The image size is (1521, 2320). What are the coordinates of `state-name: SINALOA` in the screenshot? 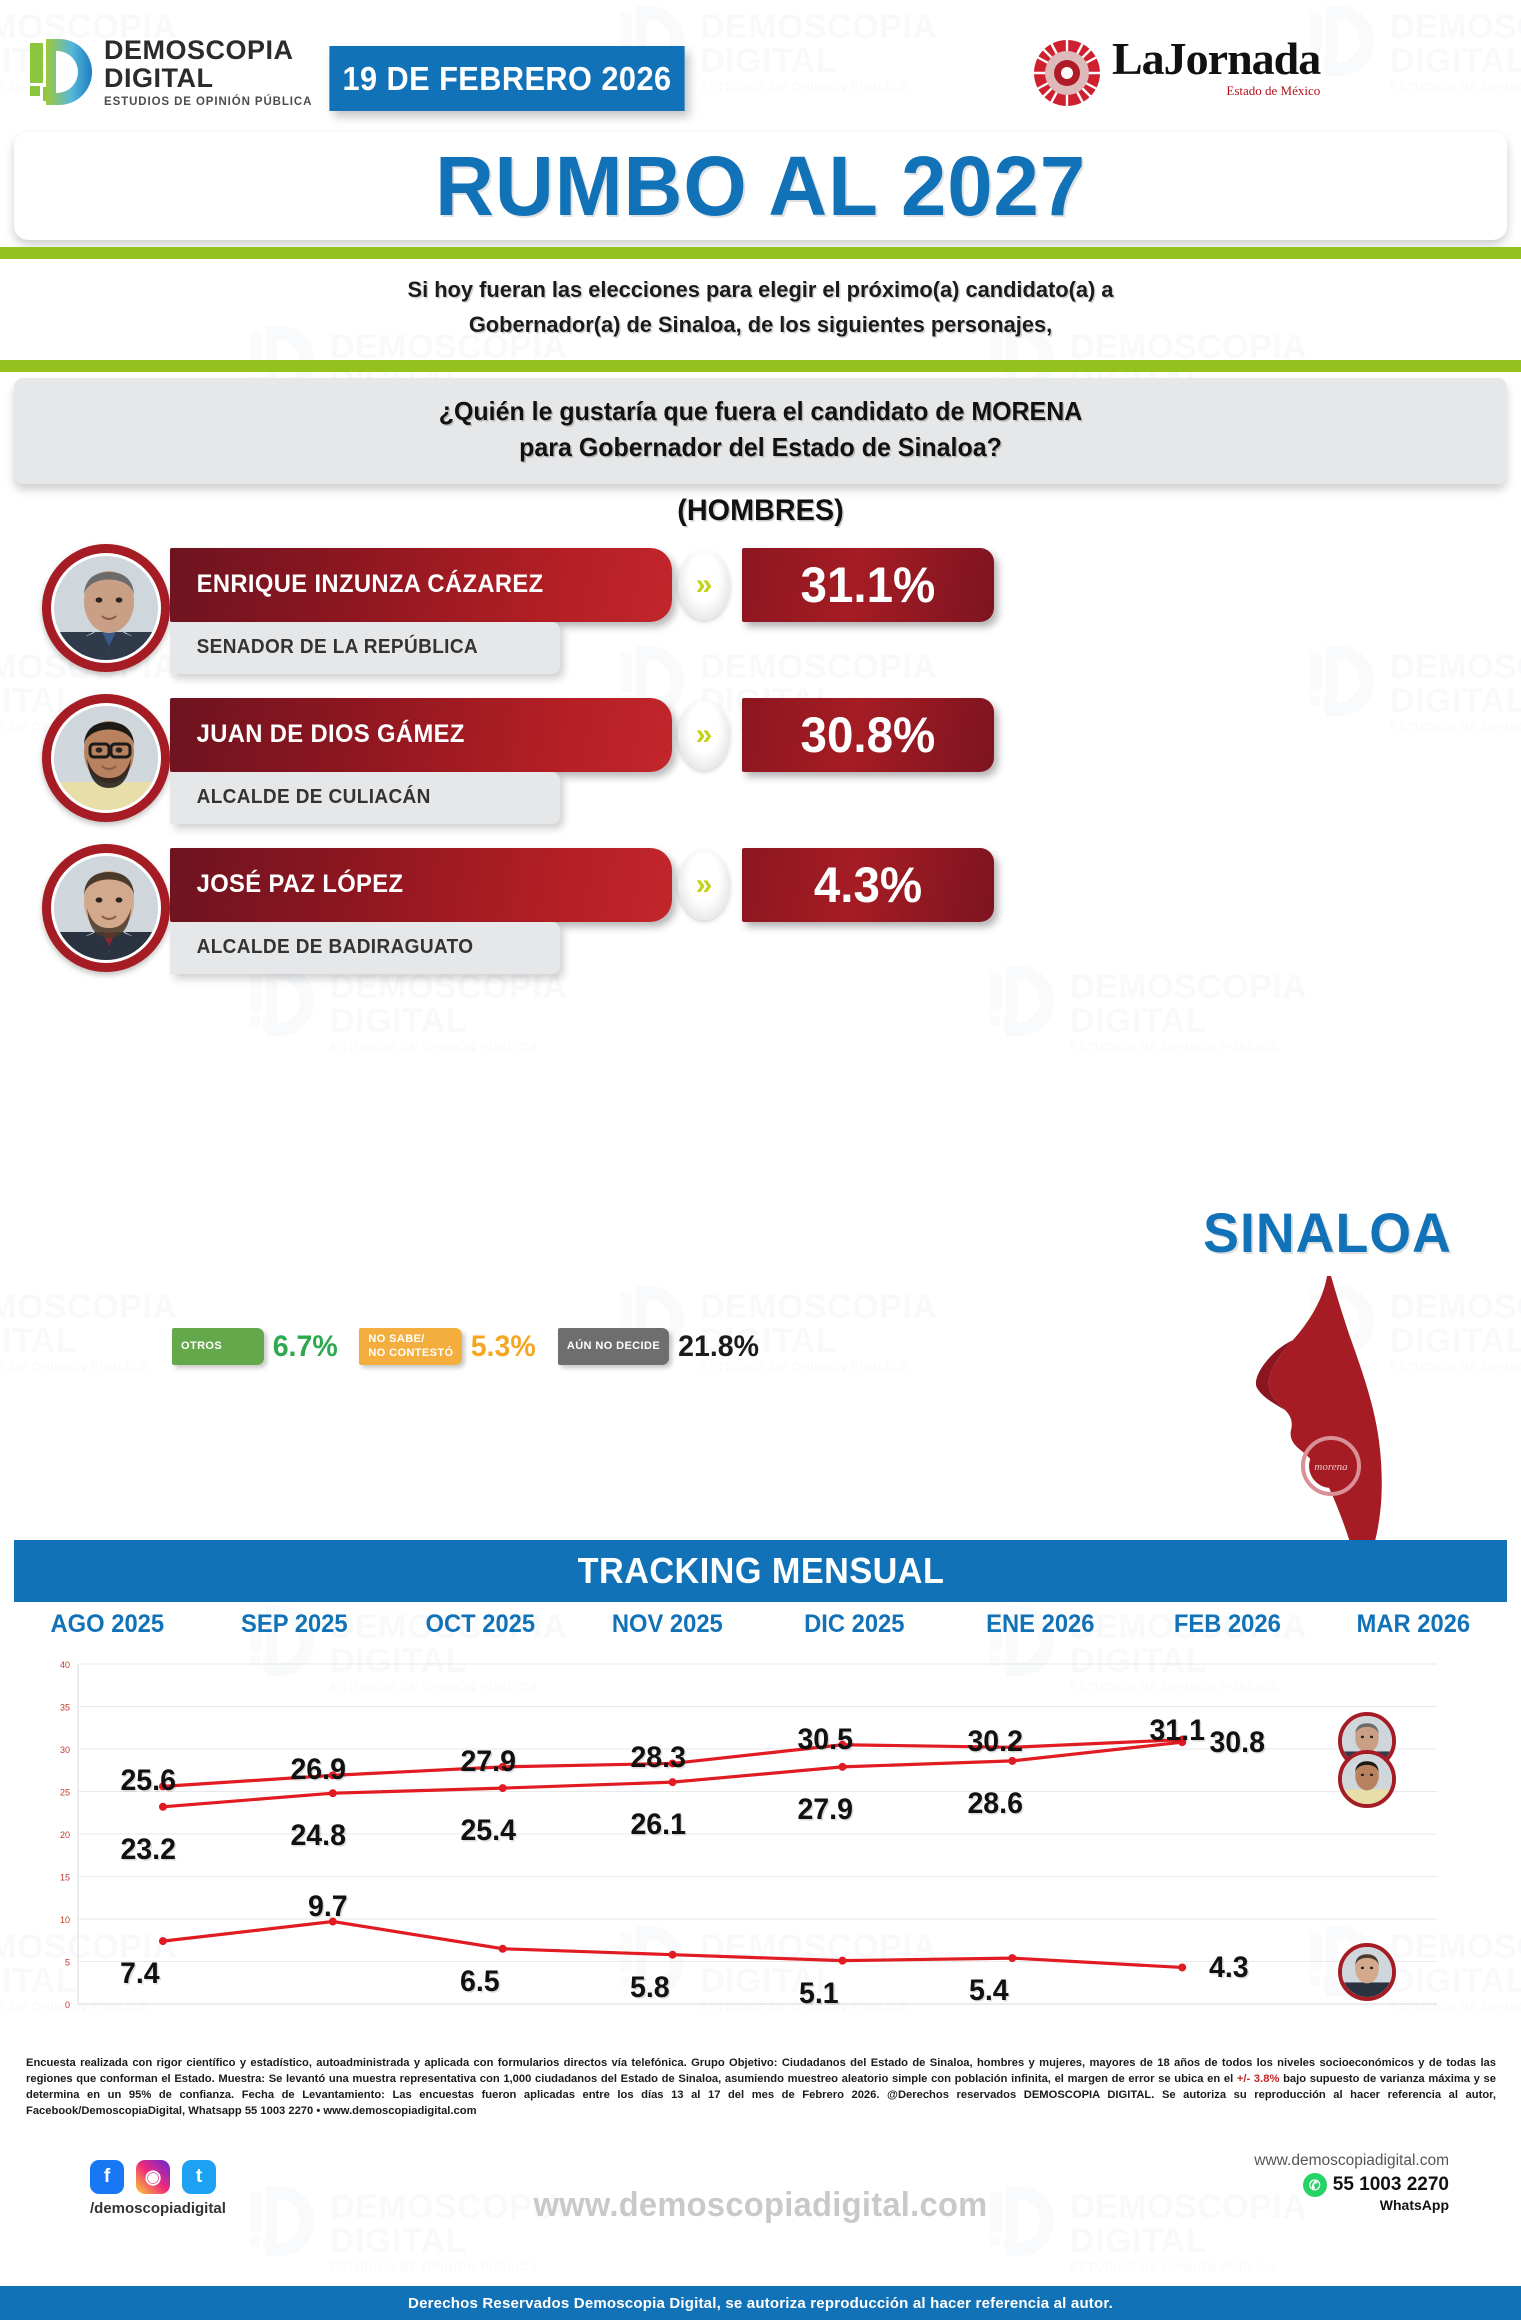 It's located at (1327, 1232).